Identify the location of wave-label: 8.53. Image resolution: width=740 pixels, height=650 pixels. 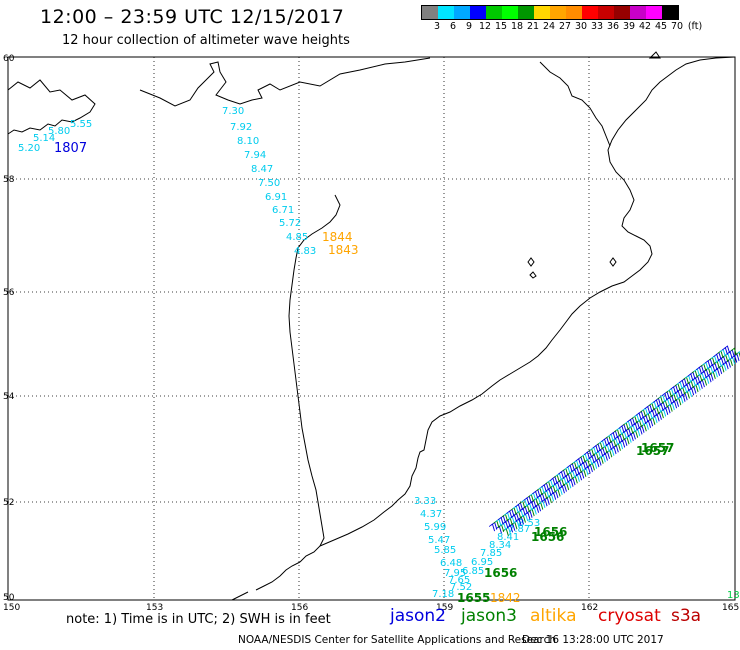
(529, 523).